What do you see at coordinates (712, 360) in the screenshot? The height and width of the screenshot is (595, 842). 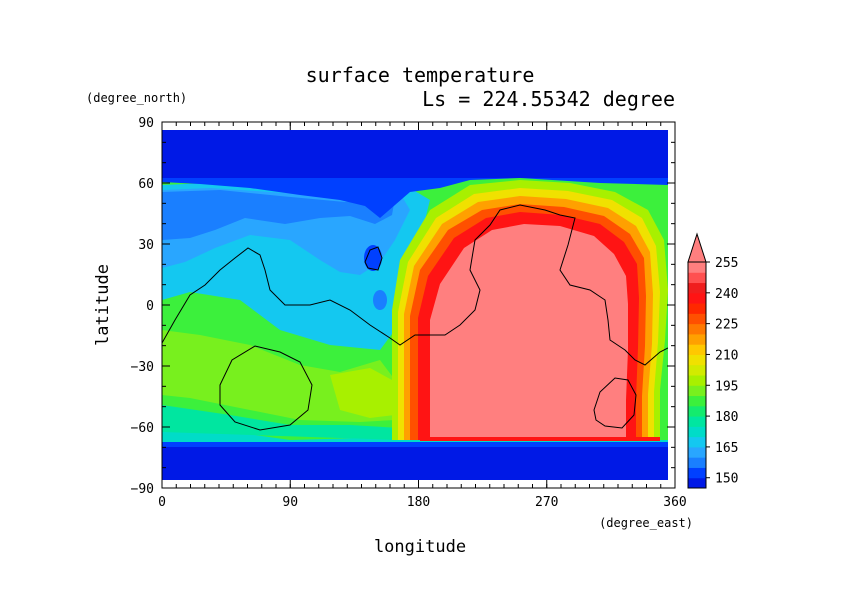 I see `colorbar: 150 165 180 195 210 225 240 255` at bounding box center [712, 360].